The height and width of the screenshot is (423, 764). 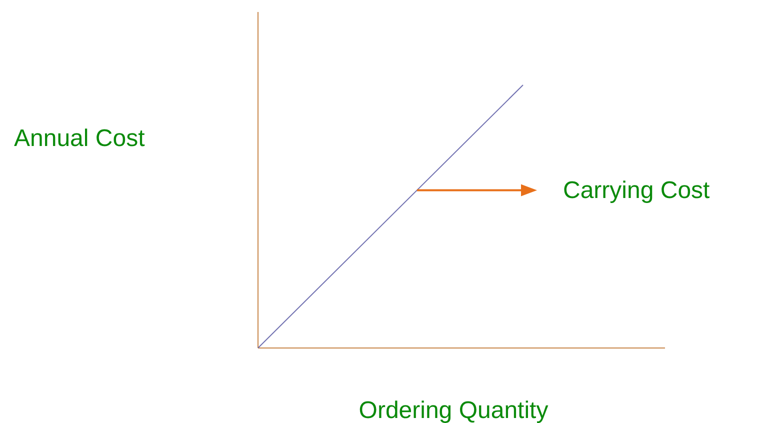 What do you see at coordinates (80, 138) in the screenshot?
I see `y-axis-title: Annual Cost` at bounding box center [80, 138].